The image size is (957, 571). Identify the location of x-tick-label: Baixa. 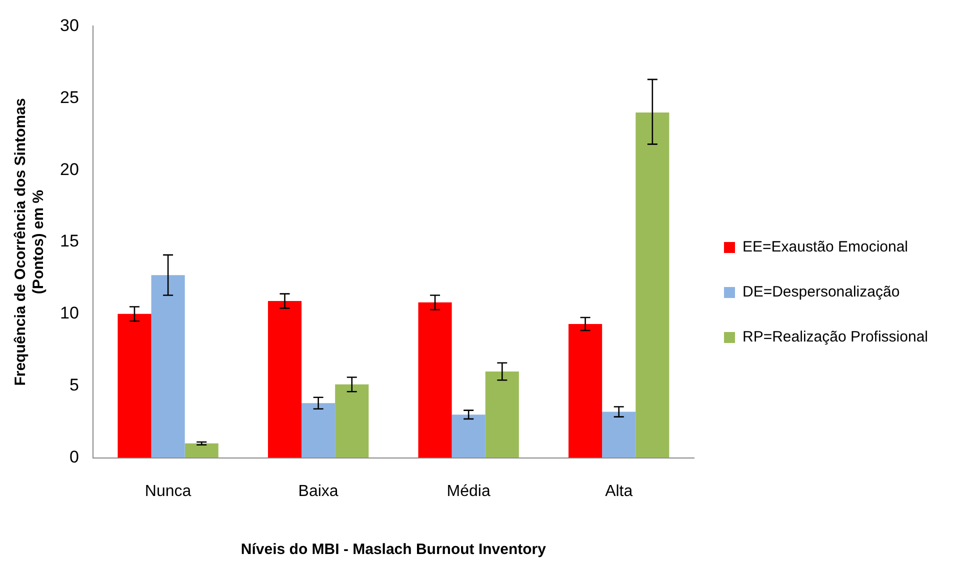
(318, 491).